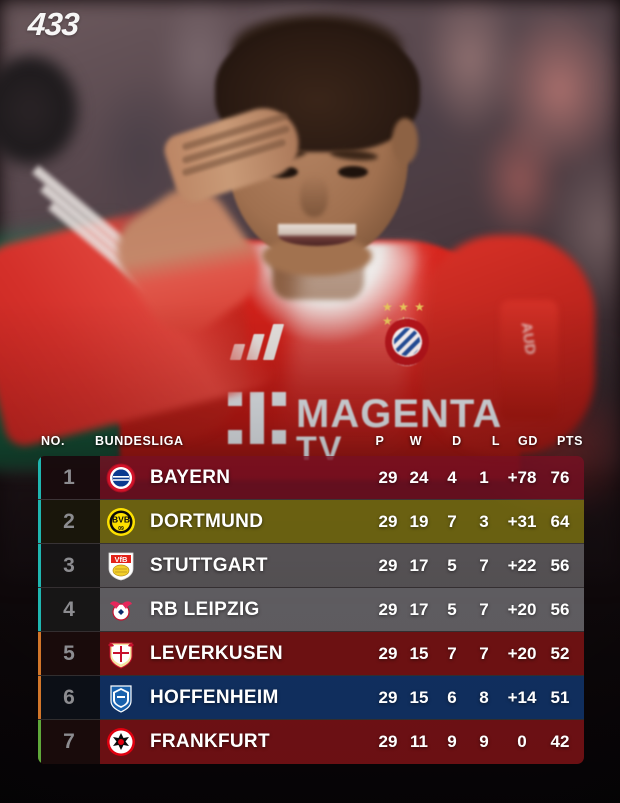 The image size is (620, 803). I want to click on team-name: LEVERKUSEN, so click(216, 653).